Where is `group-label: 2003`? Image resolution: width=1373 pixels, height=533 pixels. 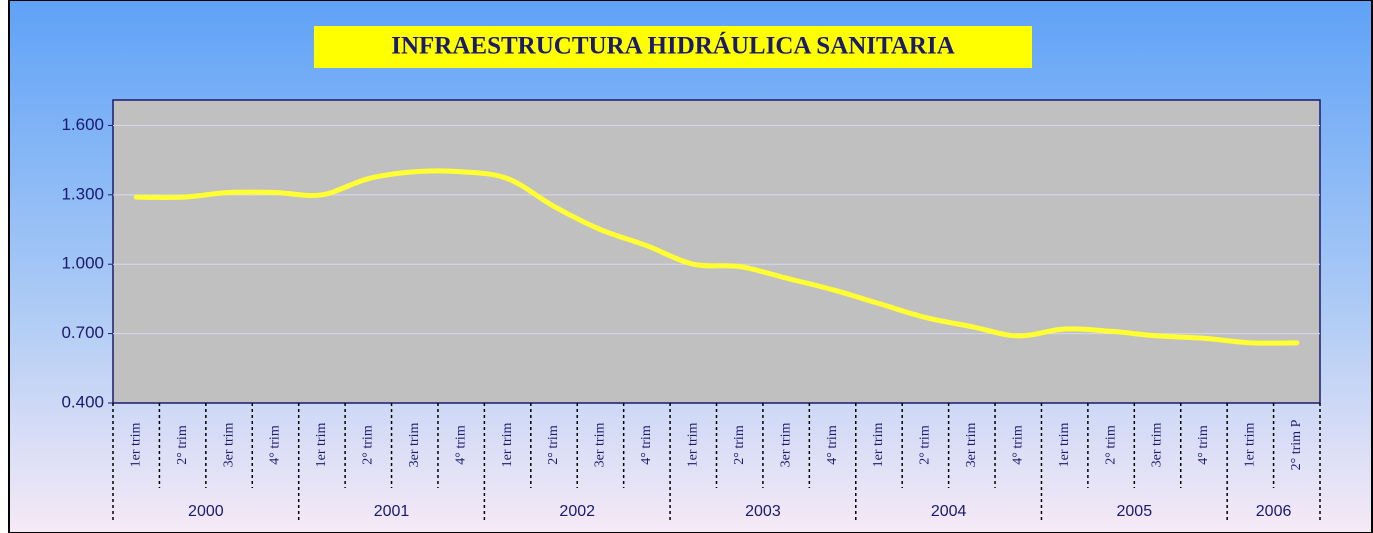 group-label: 2003 is located at coordinates (763, 511).